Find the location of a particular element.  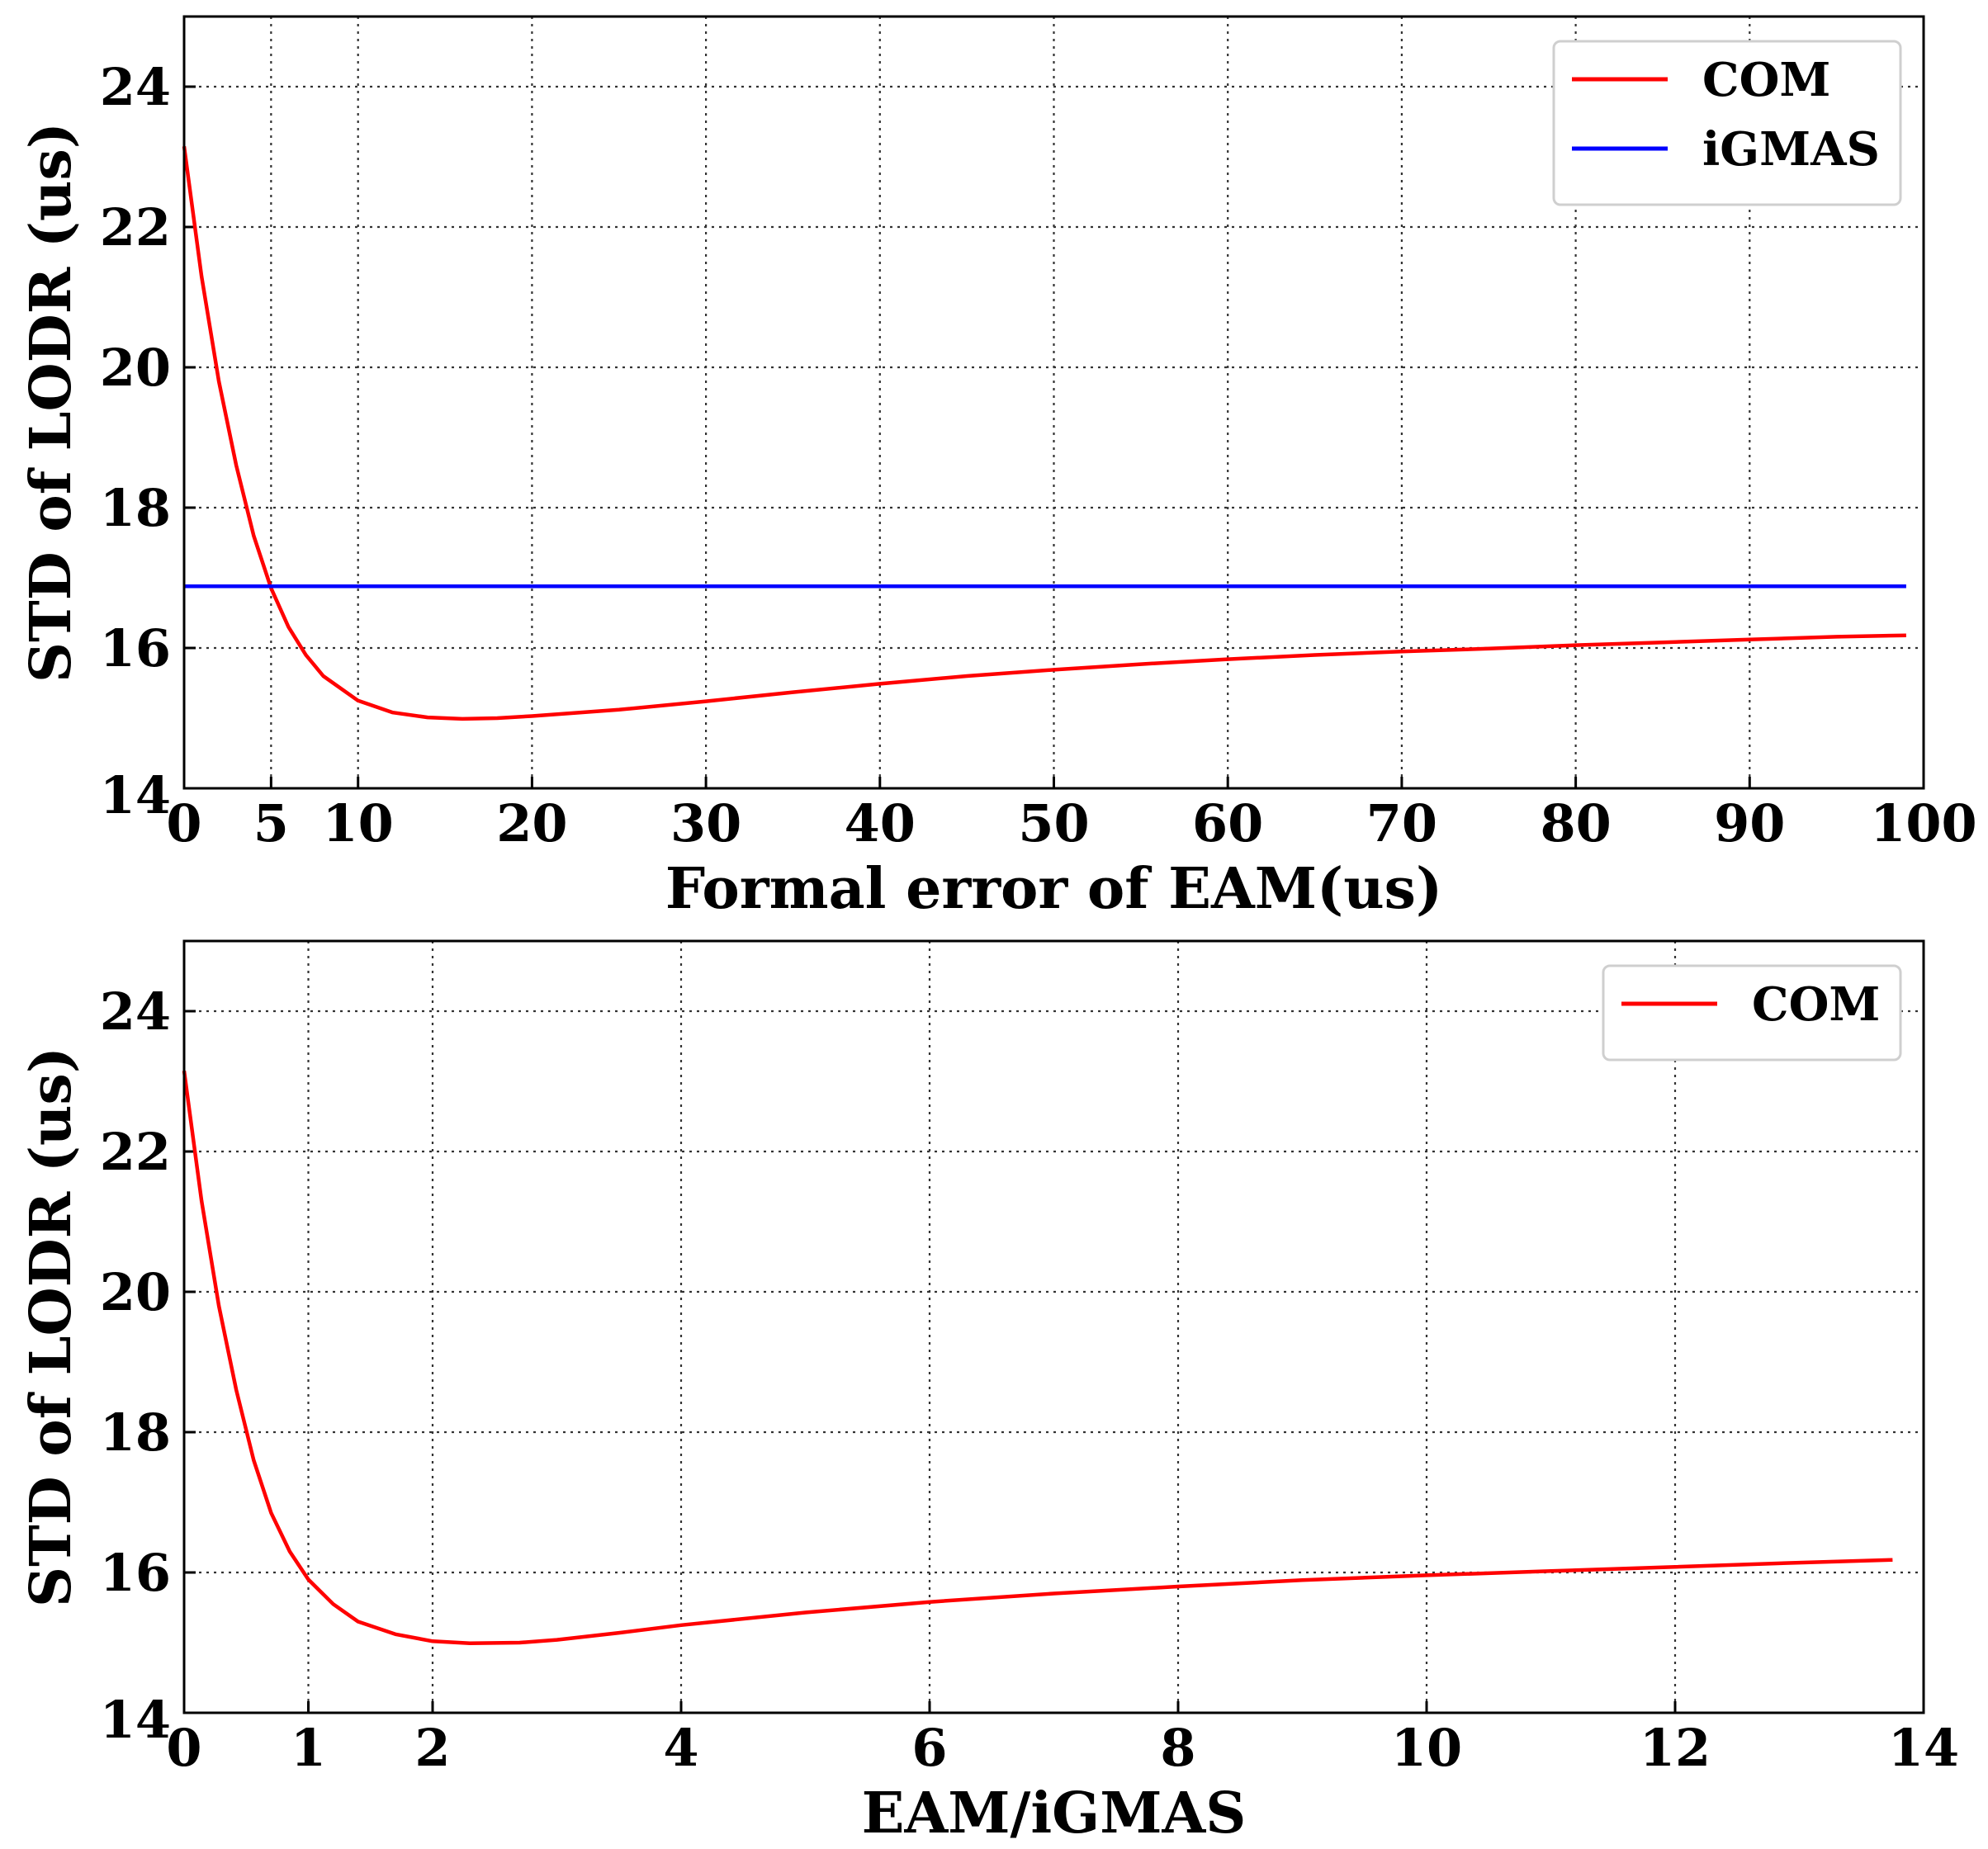

x-tick-label: 6 is located at coordinates (929, 1748).